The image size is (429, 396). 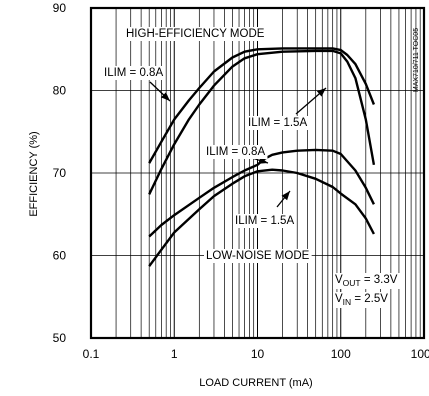 I want to click on ilim-0-8a-top-label-bg, so click(x=134, y=73).